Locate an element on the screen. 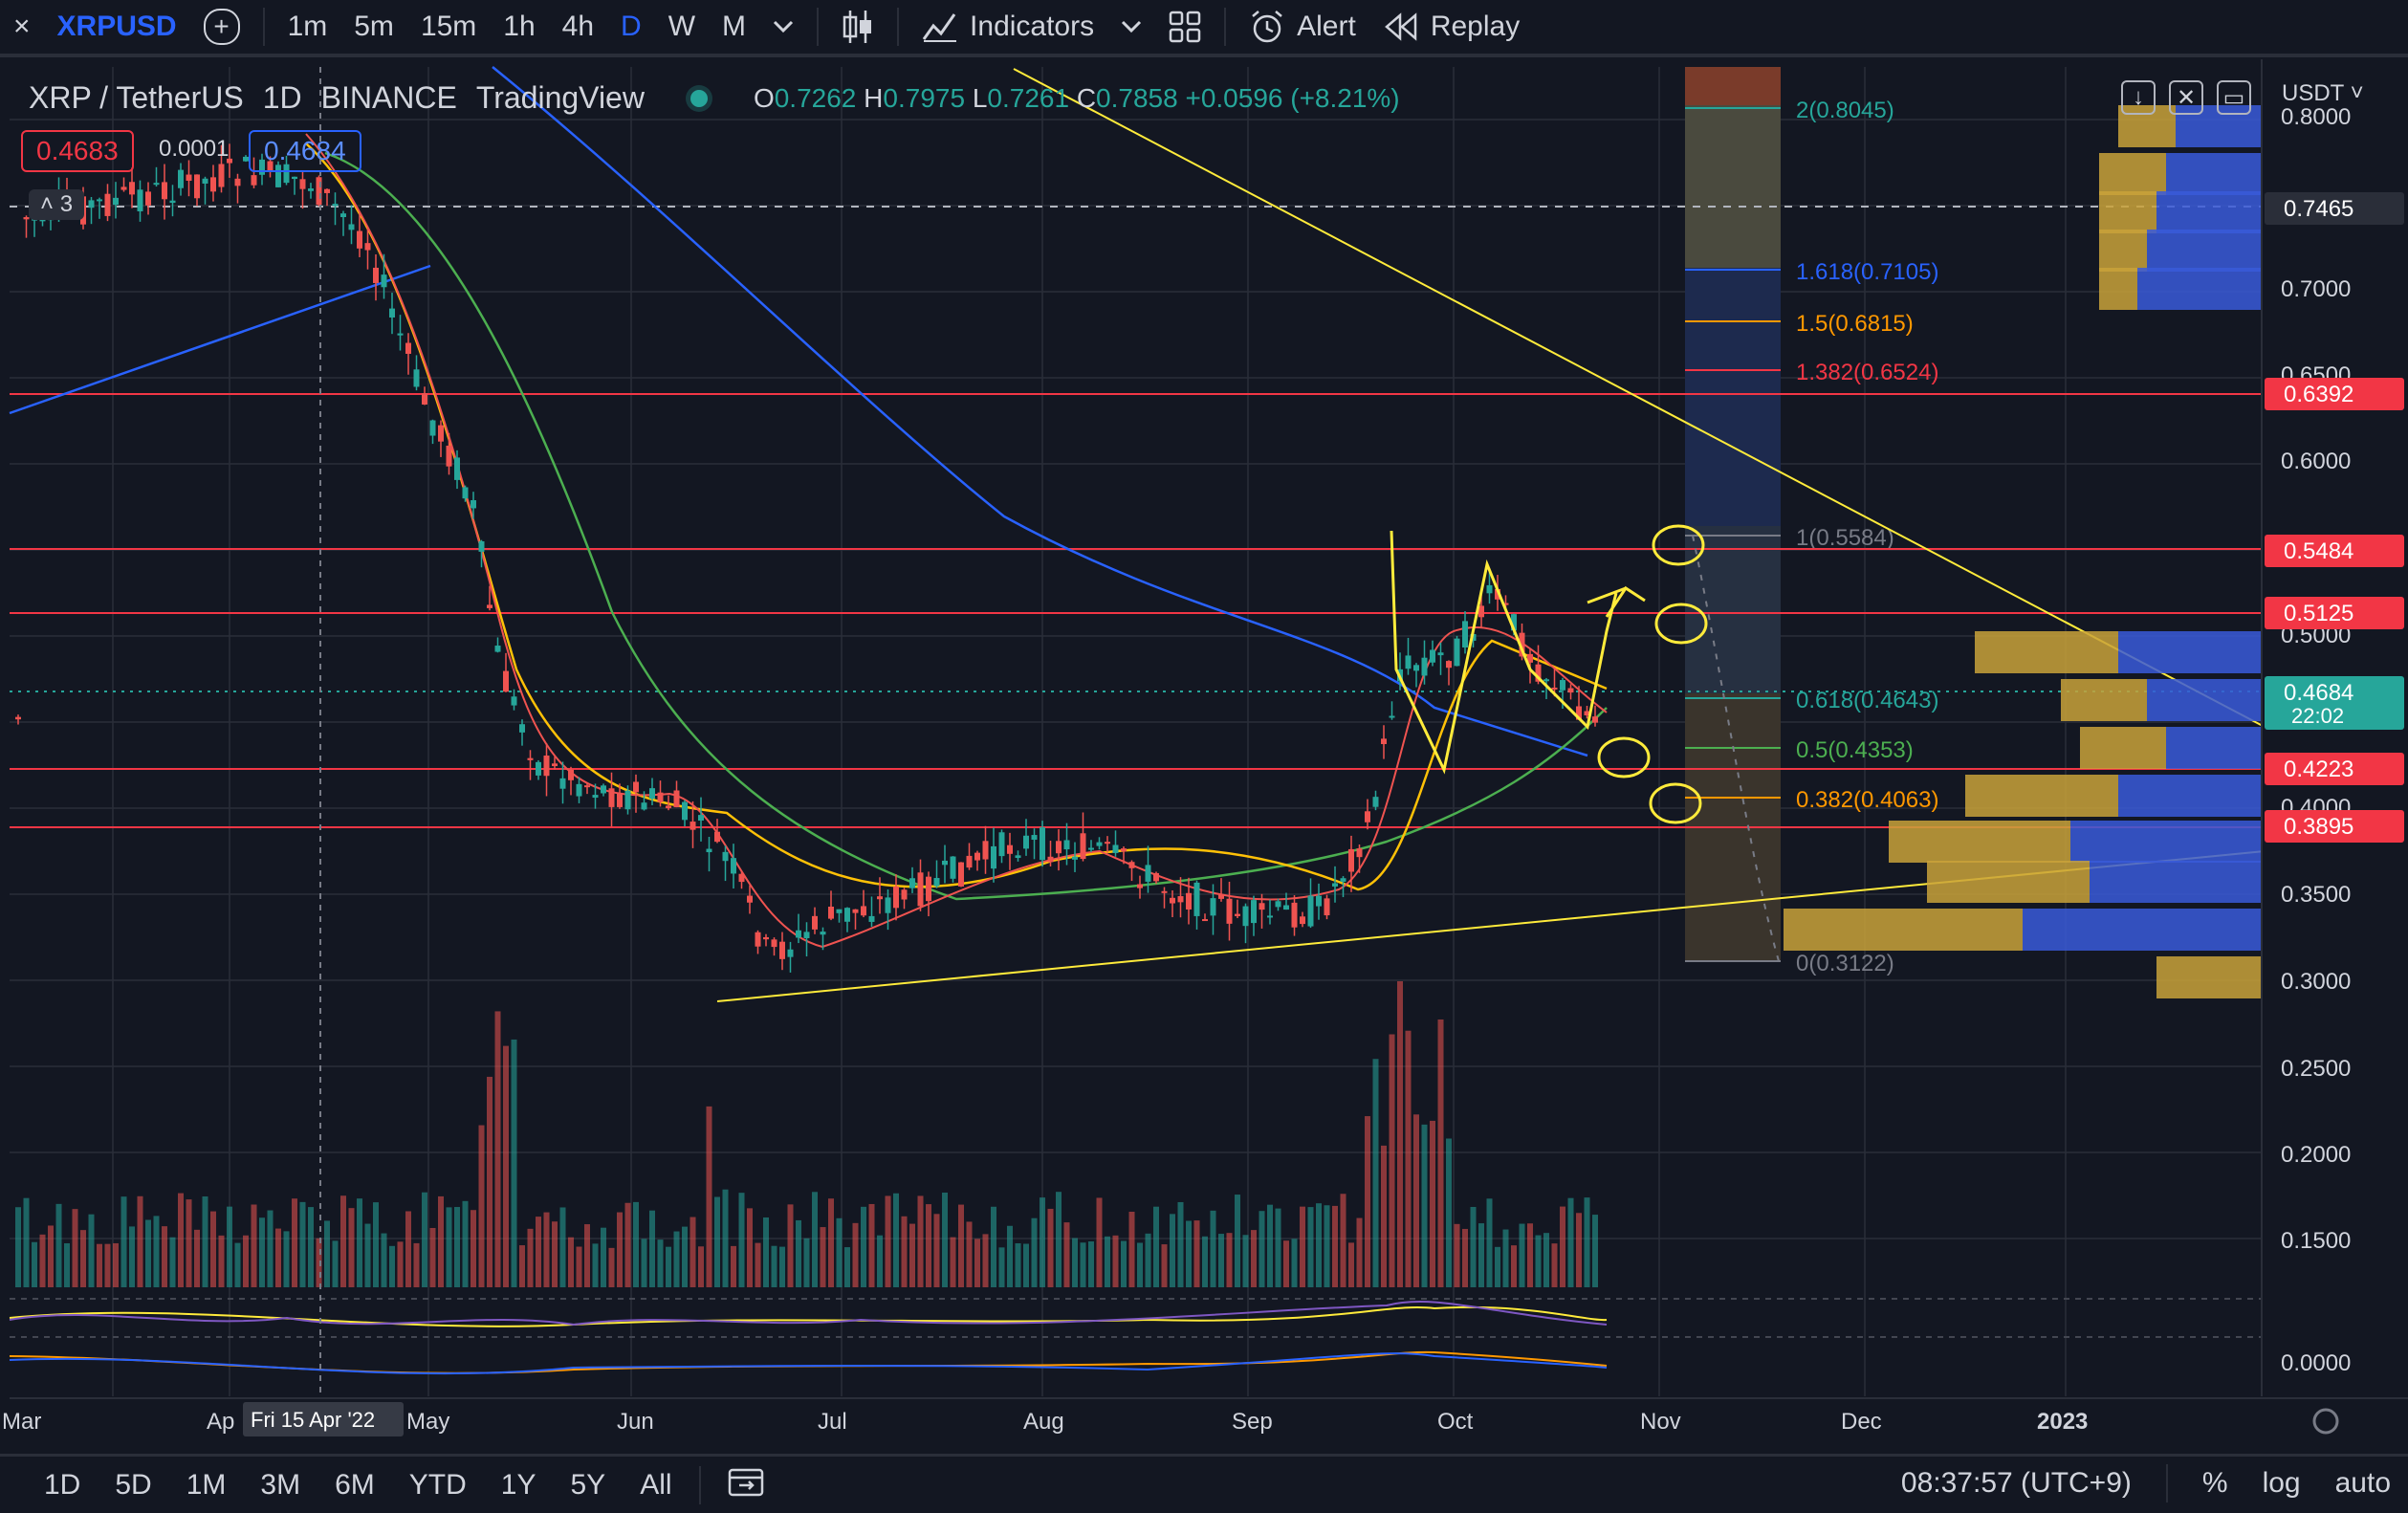 Image resolution: width=2408 pixels, height=1513 pixels. range-3m: 3M is located at coordinates (280, 1484).